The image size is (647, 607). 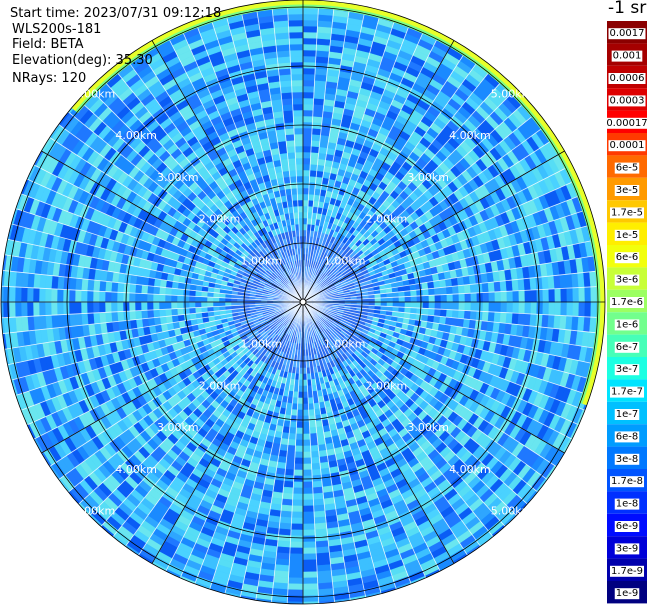 What do you see at coordinates (48, 44) in the screenshot?
I see `field-label: Field: BETA` at bounding box center [48, 44].